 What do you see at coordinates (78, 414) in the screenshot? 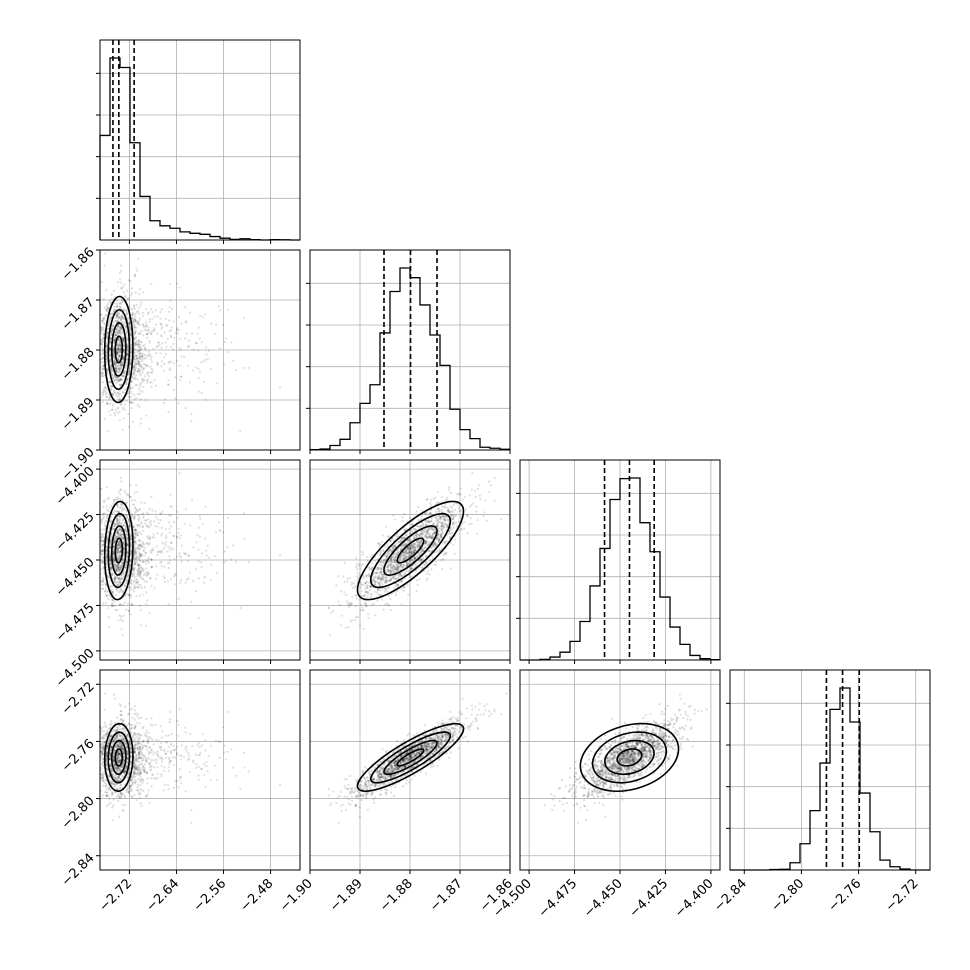
I see `y-tick-label: −1.89` at bounding box center [78, 414].